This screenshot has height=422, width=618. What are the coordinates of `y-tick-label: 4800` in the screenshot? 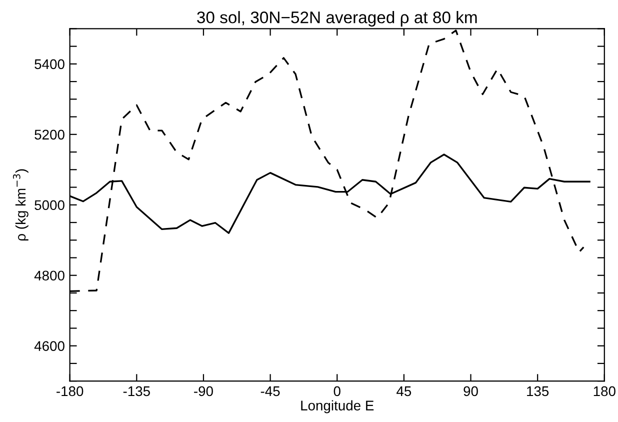 It's located at (49, 275).